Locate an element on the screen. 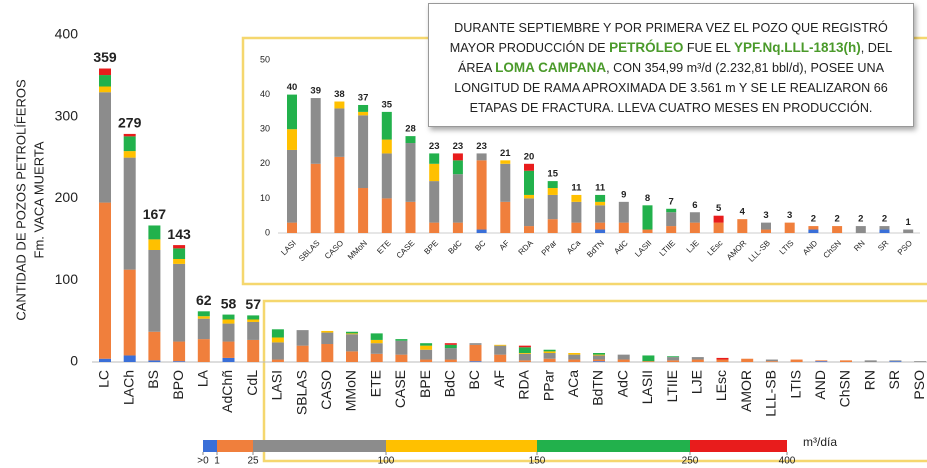  annotation-text: , DEL ÁREA is located at coordinates (675, 58).